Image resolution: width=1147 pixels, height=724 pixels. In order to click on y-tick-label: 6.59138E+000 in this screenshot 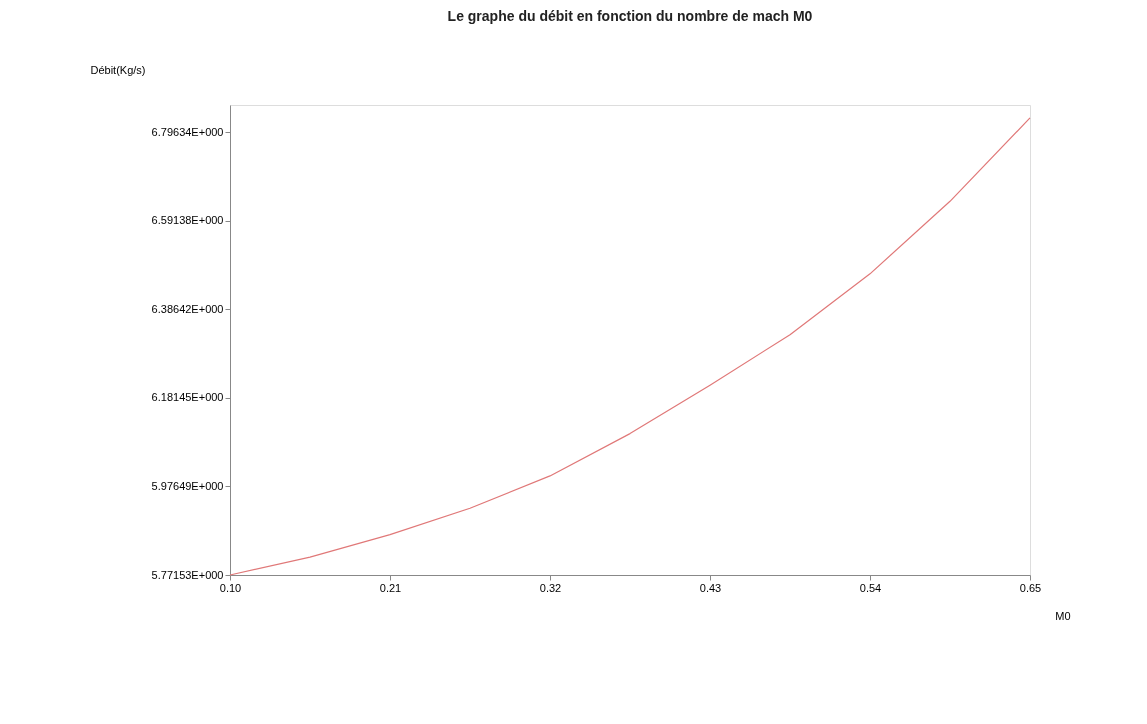, I will do `click(187, 220)`.